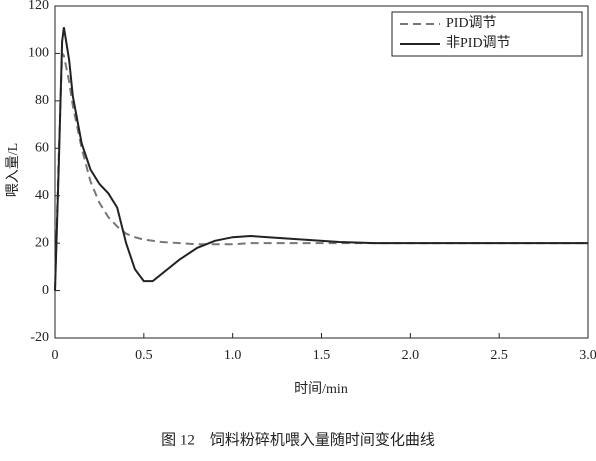 The image size is (596, 461). Describe the element at coordinates (42, 195) in the screenshot. I see `y-tick-label: 40` at that location.